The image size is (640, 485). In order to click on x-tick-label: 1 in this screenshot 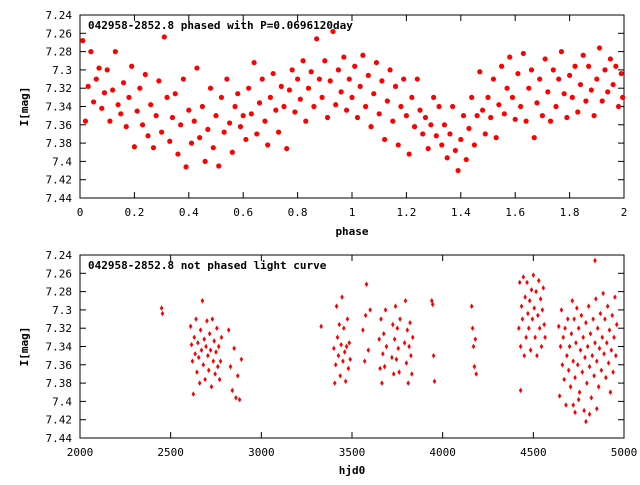, I will do `click(352, 212)`.